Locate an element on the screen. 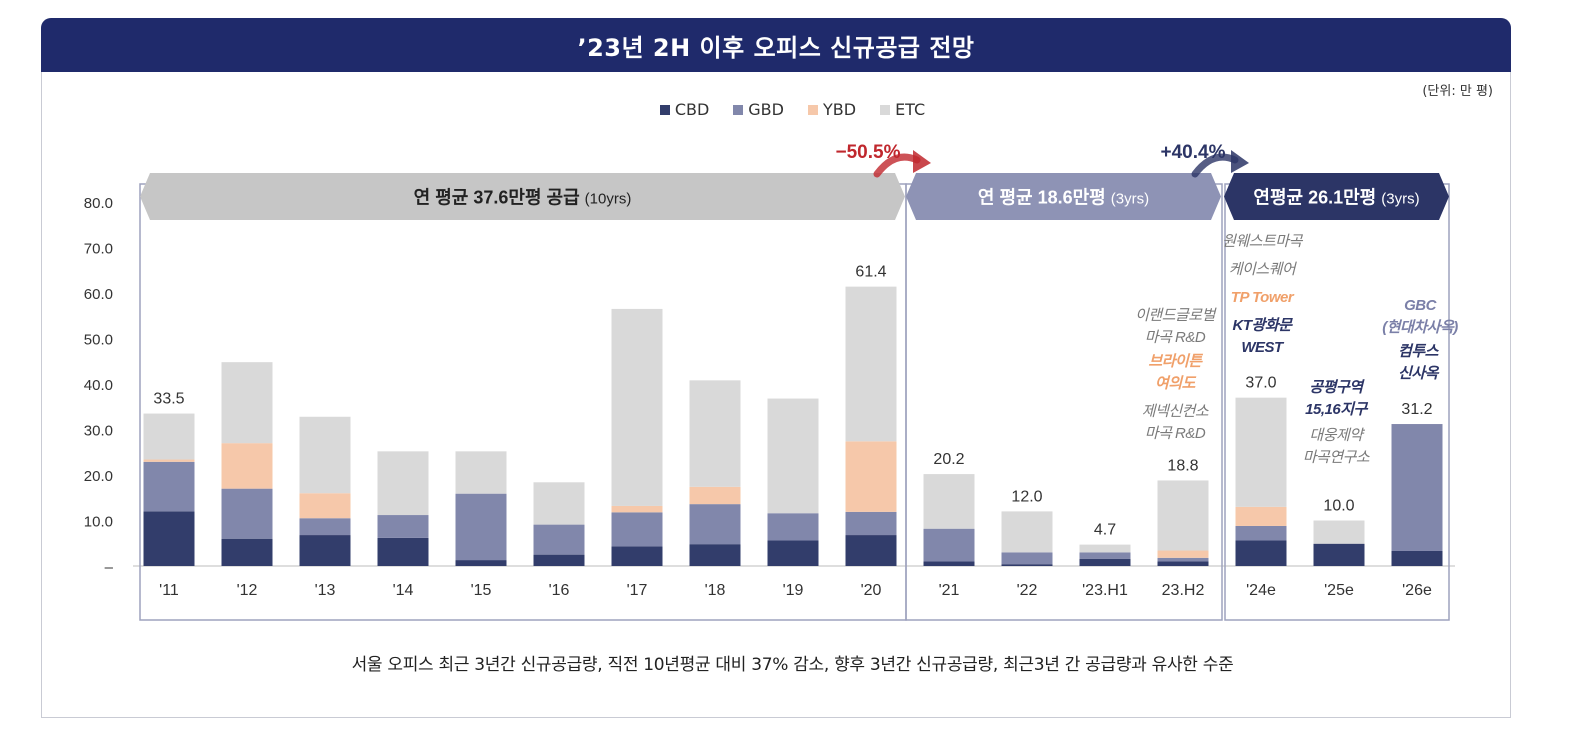 This screenshot has width=1585, height=732. x-tick-label: '19 is located at coordinates (793, 590).